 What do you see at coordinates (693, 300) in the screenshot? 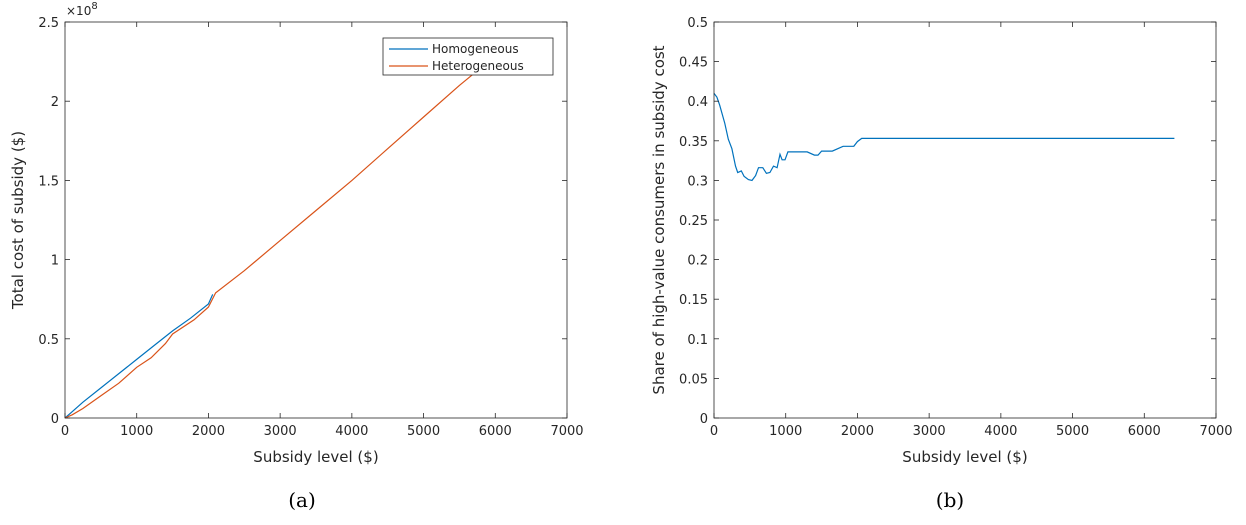
I see `y-tick-label-b: 0.15` at bounding box center [693, 300].